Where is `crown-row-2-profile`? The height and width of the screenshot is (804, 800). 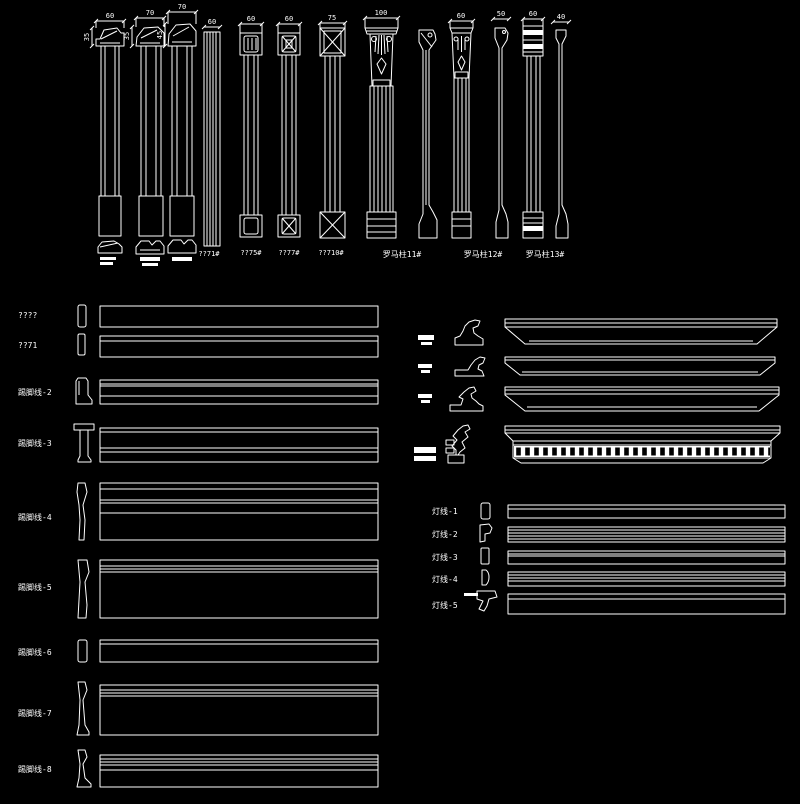 crown-row-2-profile is located at coordinates (470, 366).